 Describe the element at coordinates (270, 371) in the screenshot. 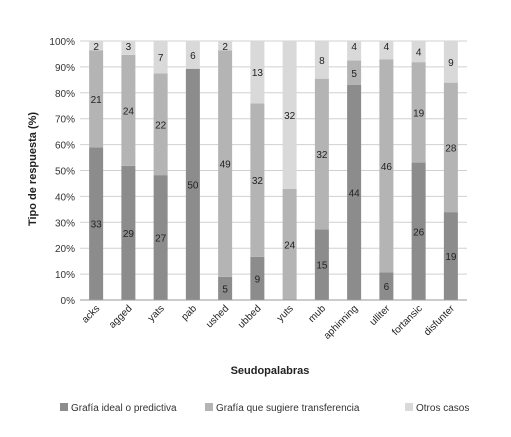

I see `x-axis-title: Seudopalabras` at that location.